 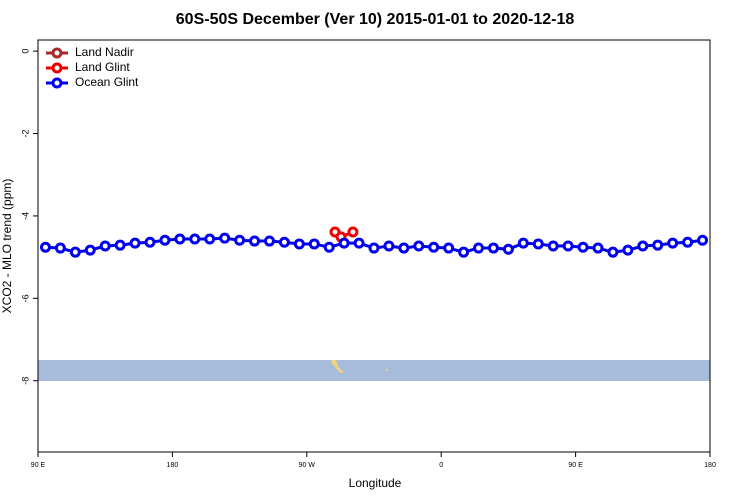 I want to click on x-tick-label: 90 W, so click(x=307, y=465).